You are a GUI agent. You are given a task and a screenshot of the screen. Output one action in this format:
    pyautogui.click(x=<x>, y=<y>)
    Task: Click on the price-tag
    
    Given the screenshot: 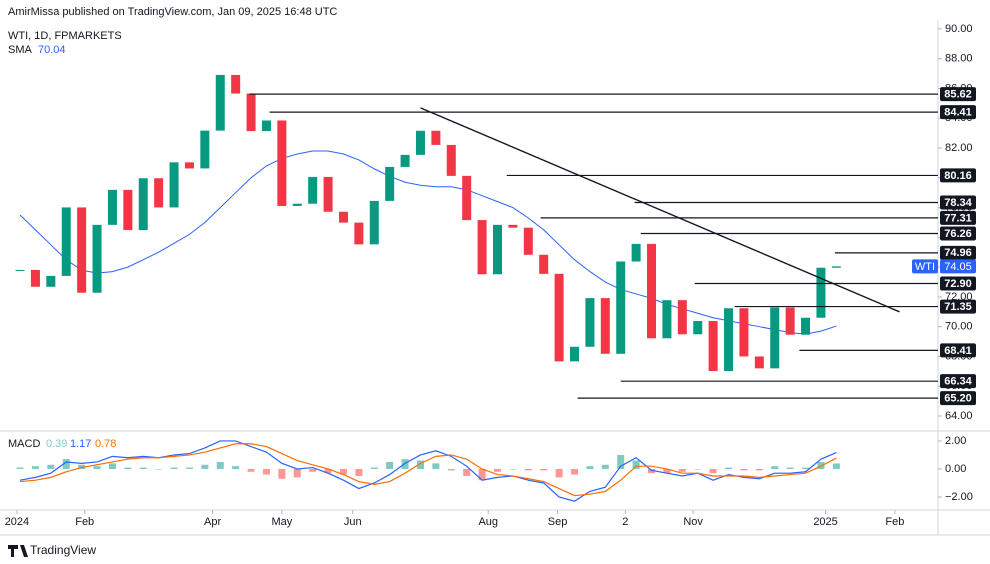 What is the action you would take?
    pyautogui.click(x=958, y=266)
    